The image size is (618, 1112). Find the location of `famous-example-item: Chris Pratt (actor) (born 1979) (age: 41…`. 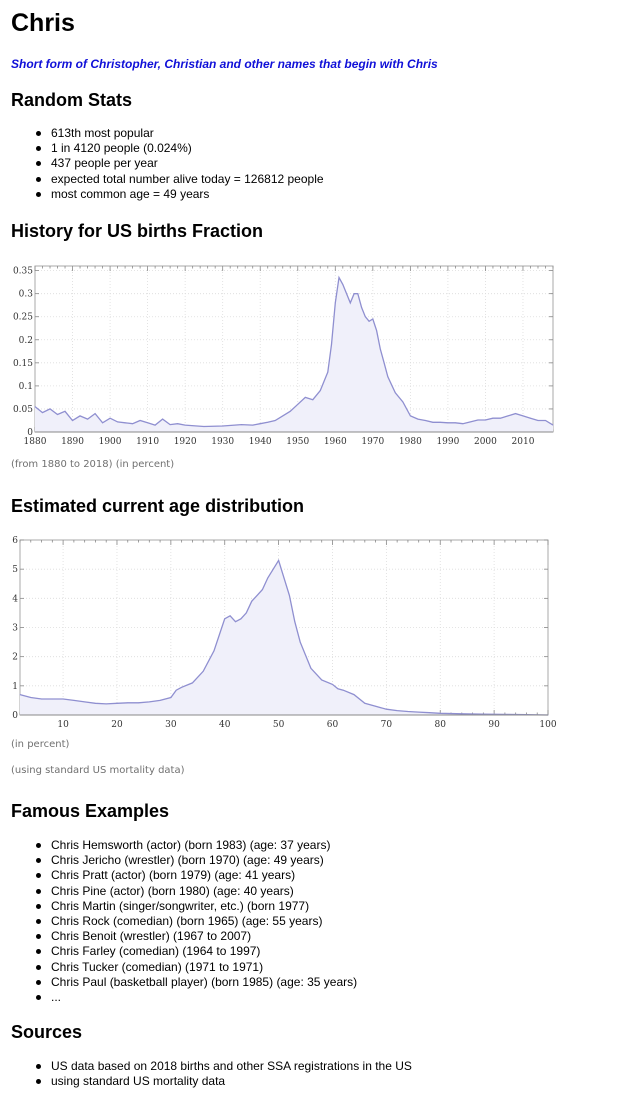

famous-example-item: Chris Pratt (actor) (born 1979) (age: 41… is located at coordinates (195, 875).